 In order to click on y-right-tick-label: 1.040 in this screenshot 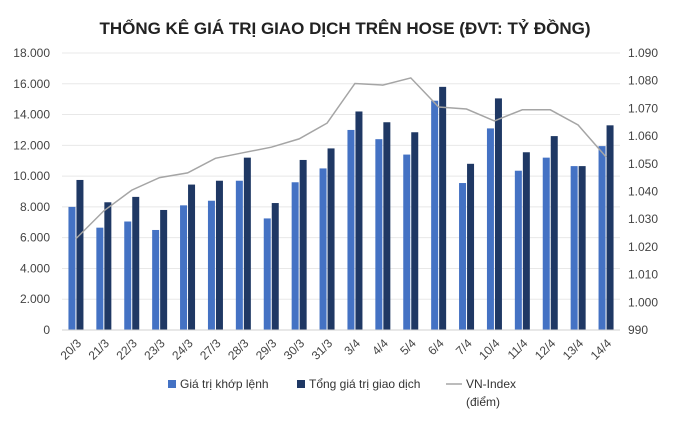, I will do `click(643, 192)`.